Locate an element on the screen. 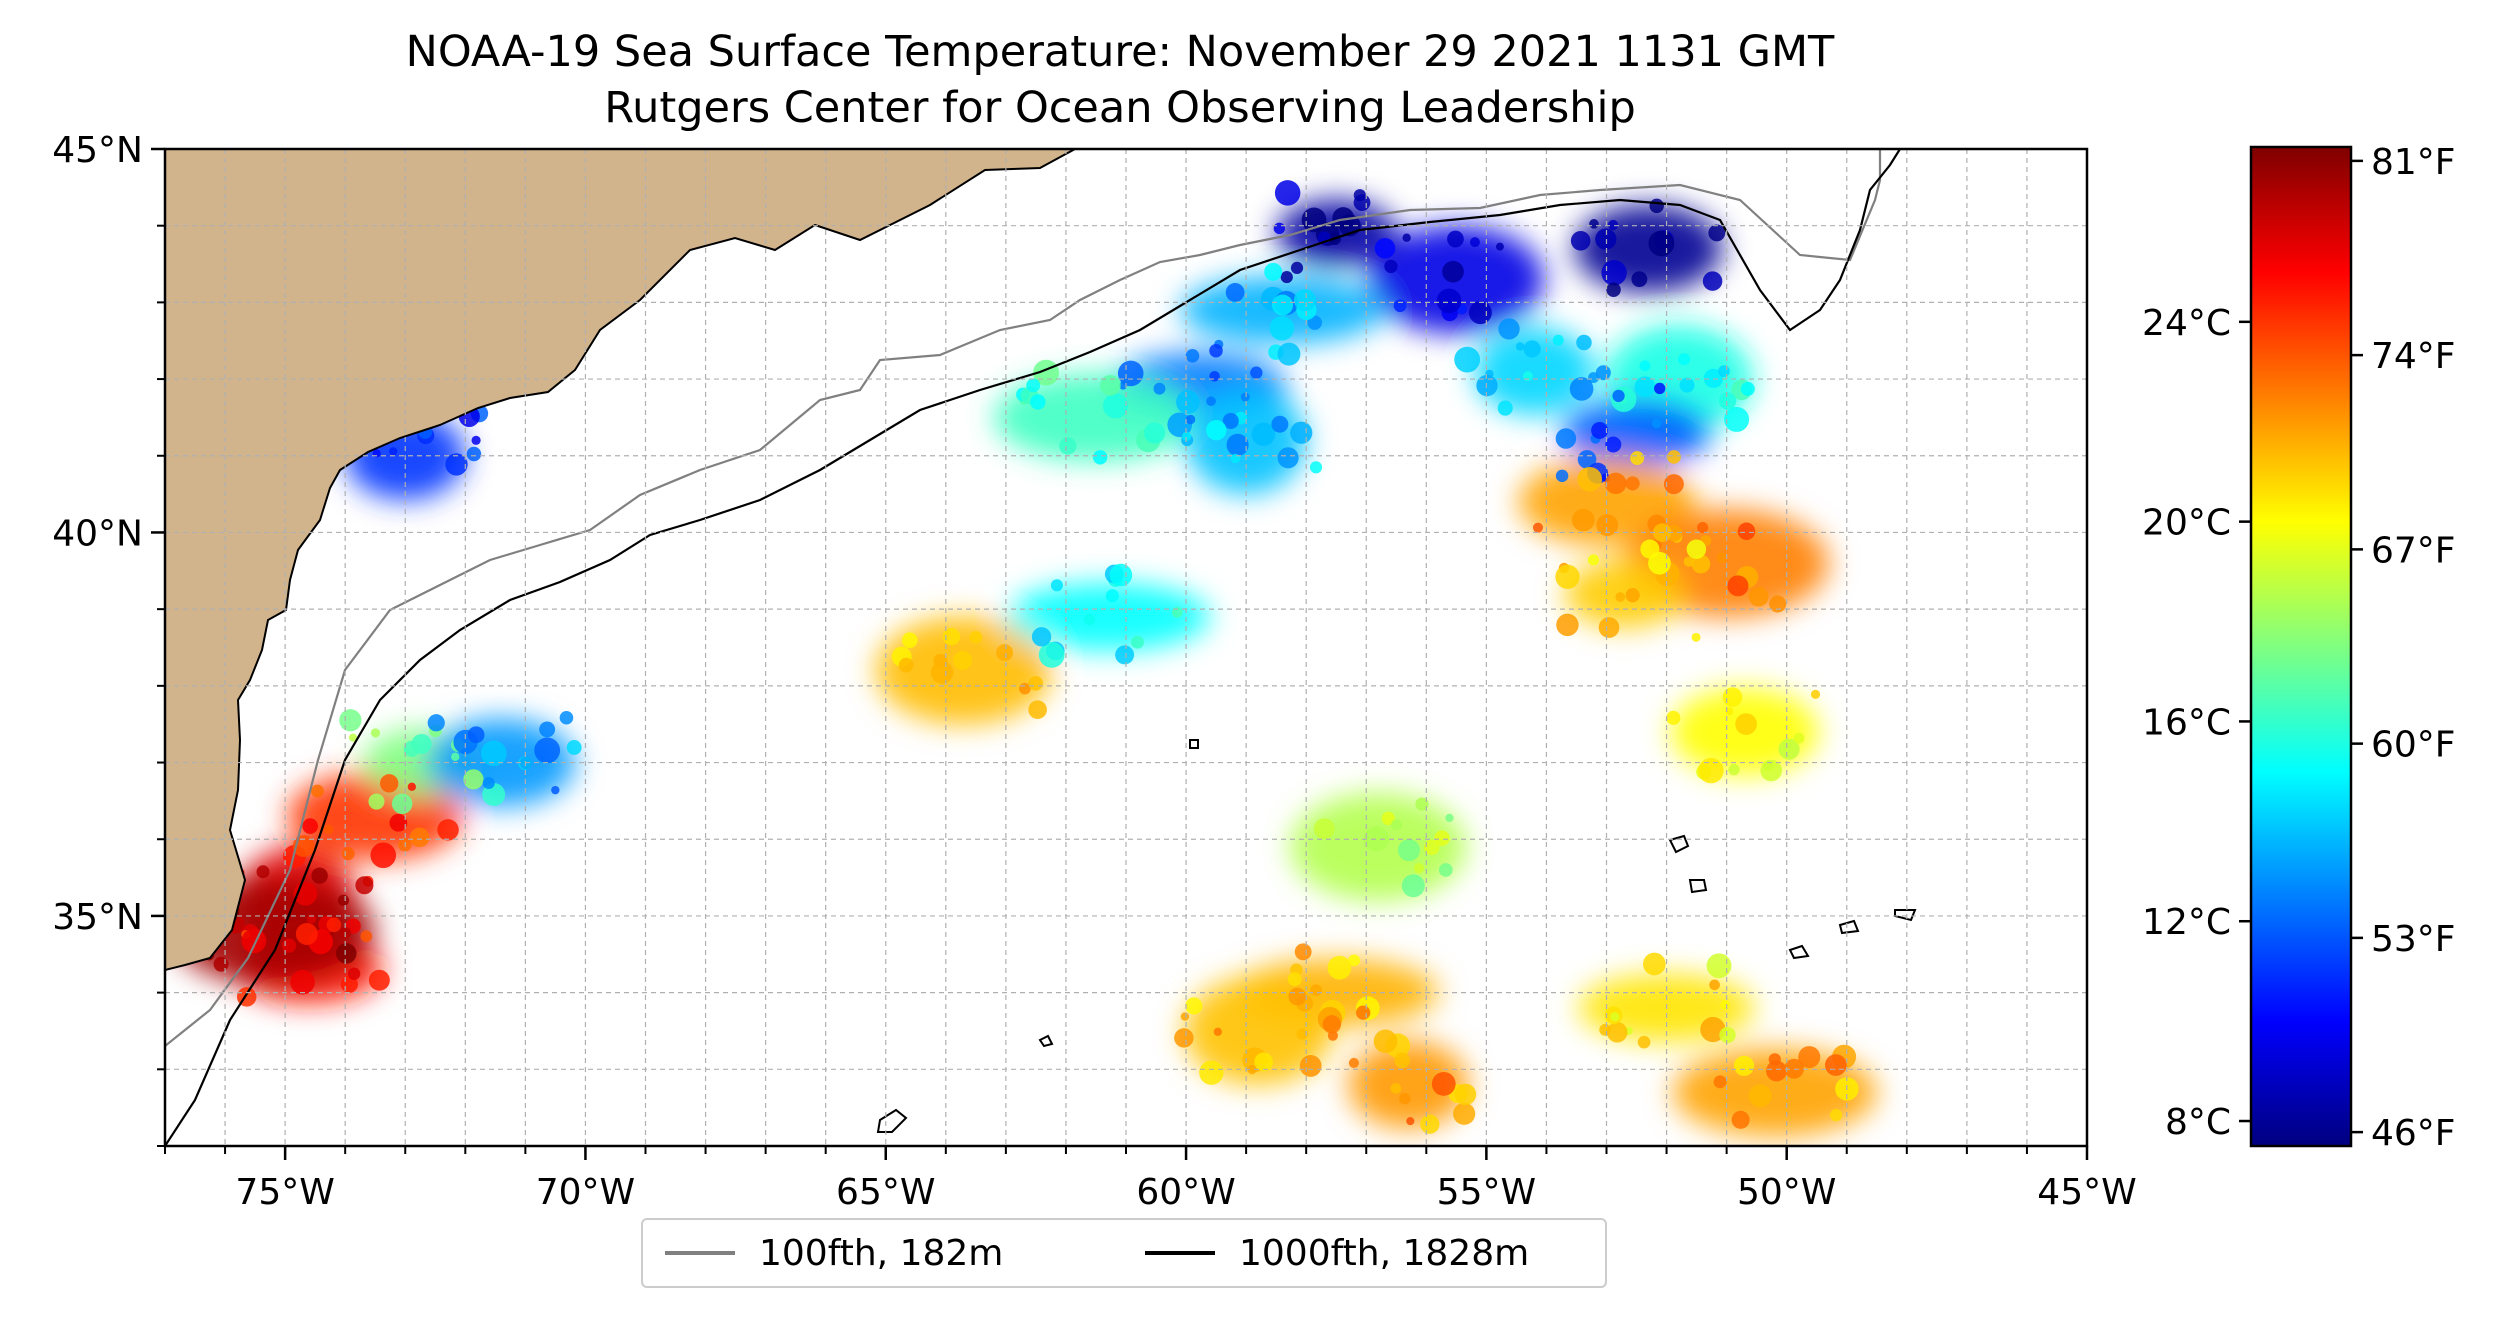 Image resolution: width=2502 pixels, height=1318 pixels. y-tick-label: 45°N is located at coordinates (97, 150).